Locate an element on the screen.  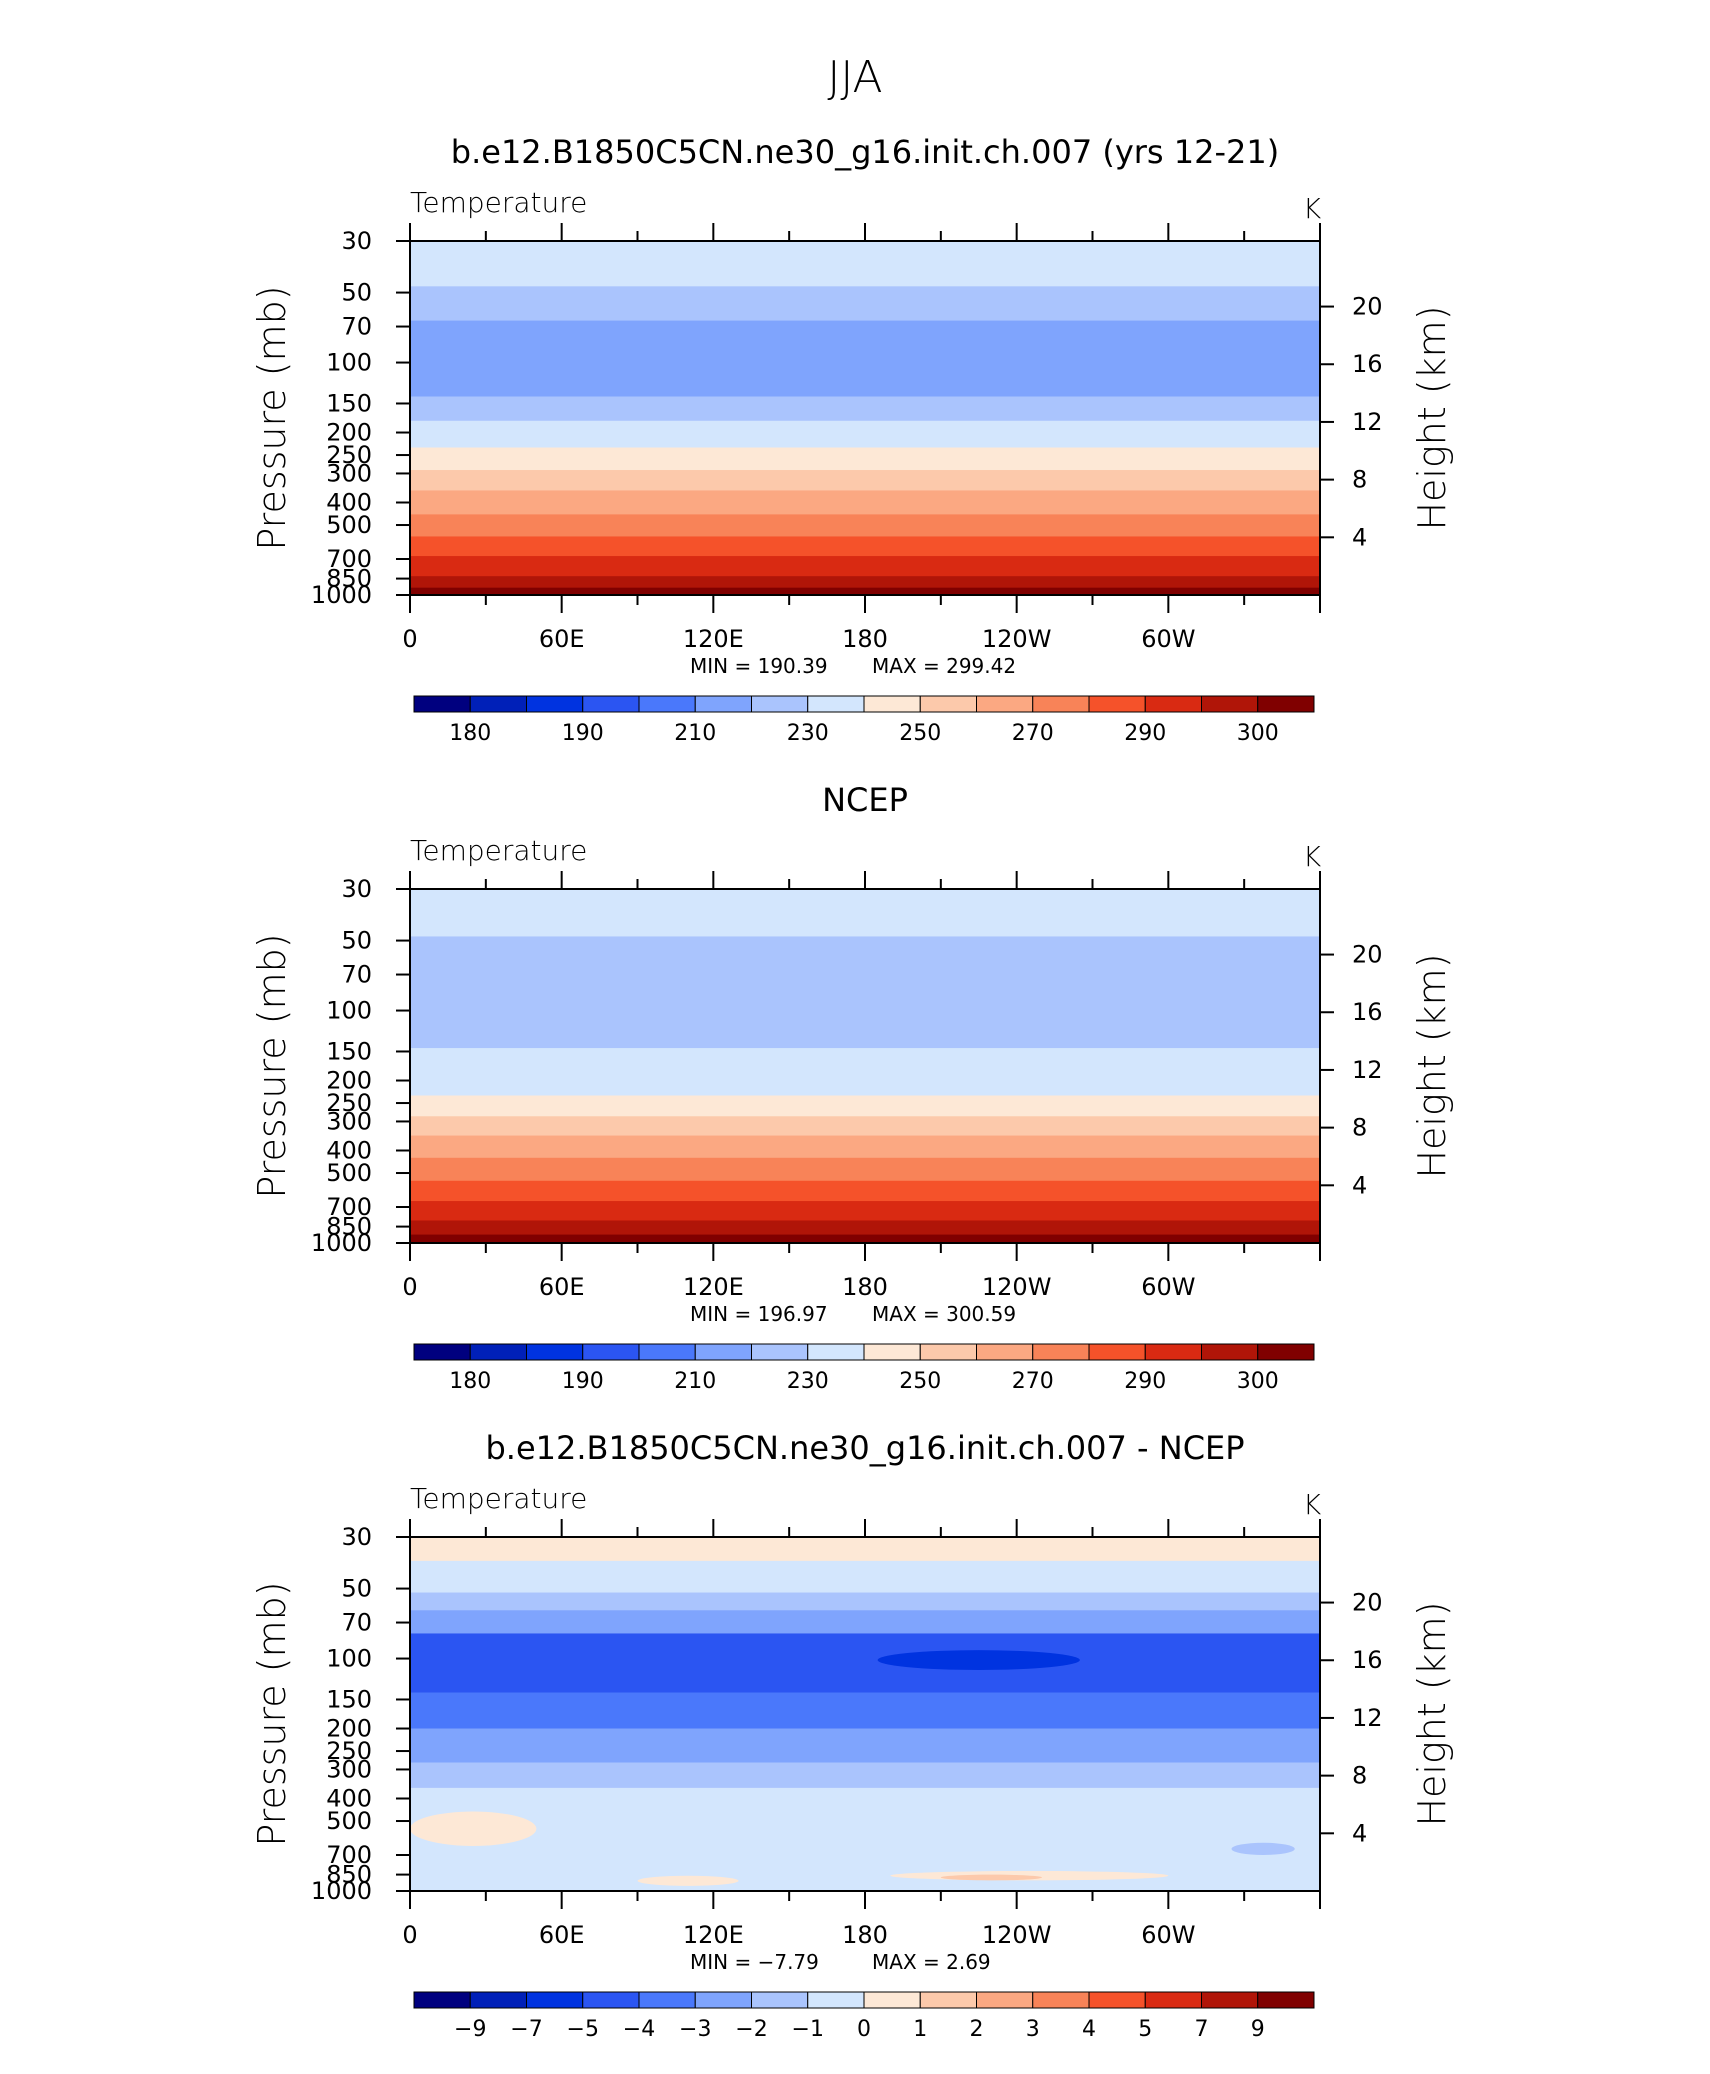
colorbar-label: −4 is located at coordinates (639, 2029).